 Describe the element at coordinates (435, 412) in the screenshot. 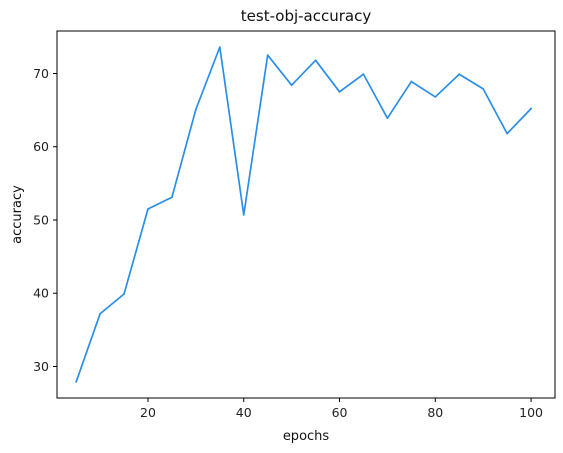

I see `x-tick-label: 80` at that location.